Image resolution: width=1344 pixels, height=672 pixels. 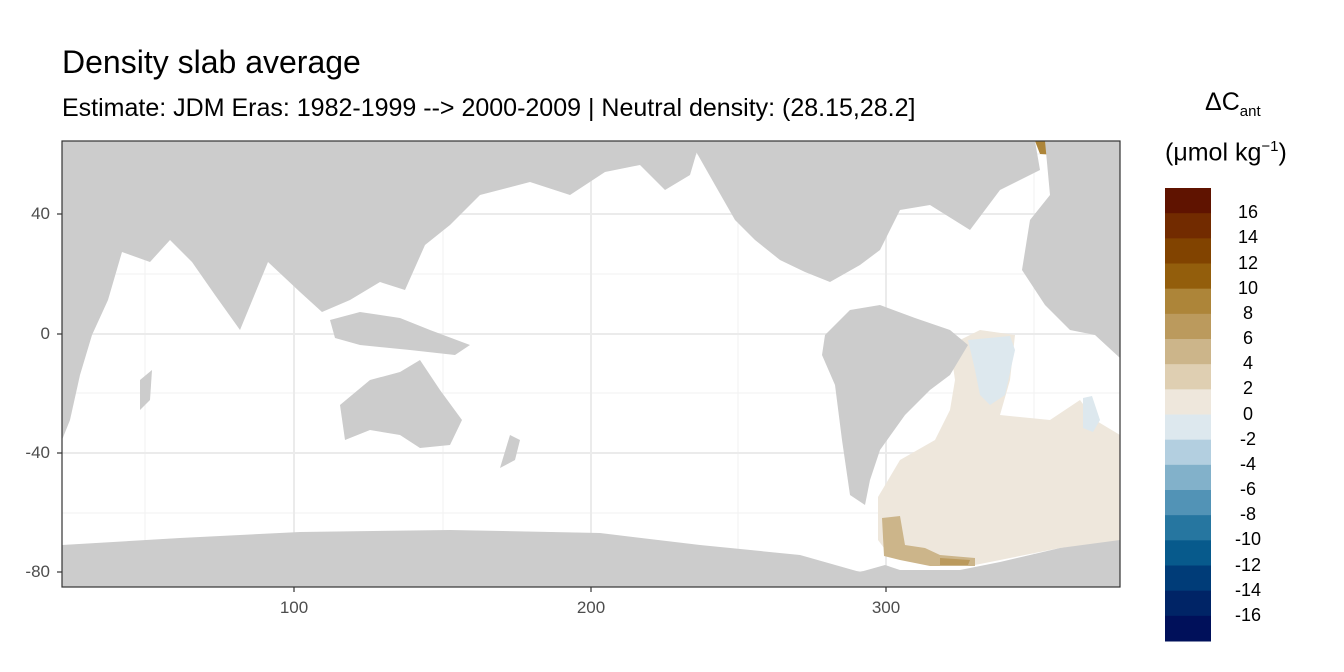 What do you see at coordinates (401, 404) in the screenshot?
I see `land-australia` at bounding box center [401, 404].